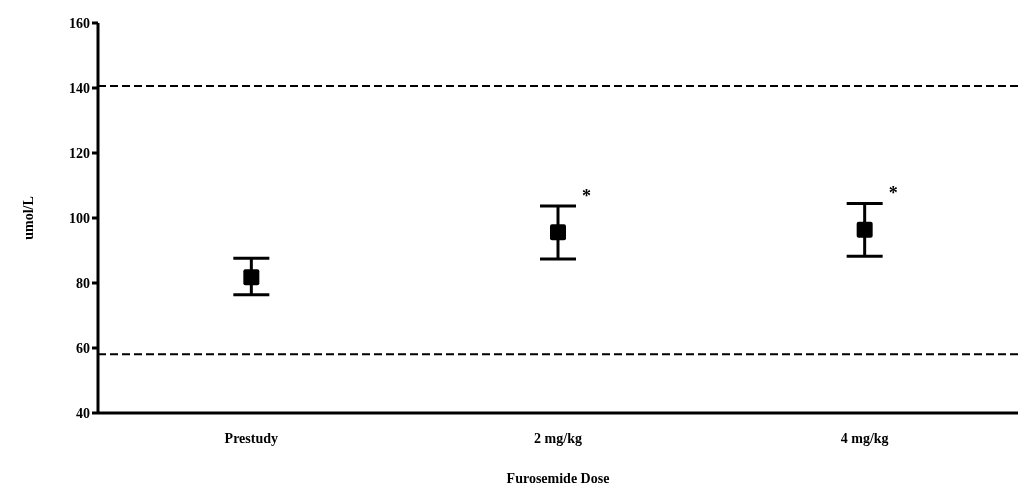 Image resolution: width=1026 pixels, height=501 pixels. I want to click on x-tick-label: Prestudy, so click(251, 438).